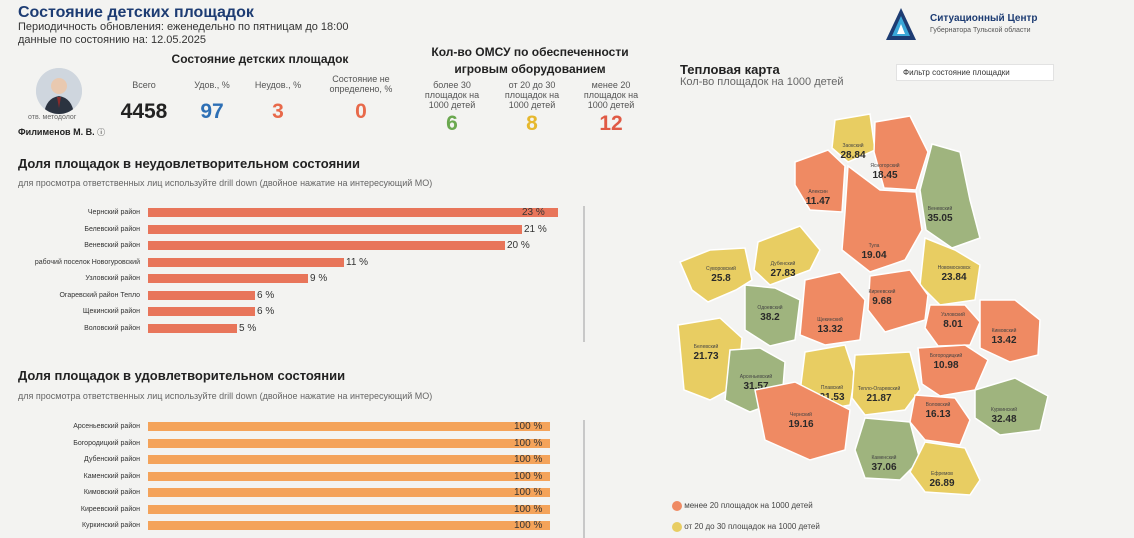  I want to click on map-region-value: 19.04, so click(873, 255).